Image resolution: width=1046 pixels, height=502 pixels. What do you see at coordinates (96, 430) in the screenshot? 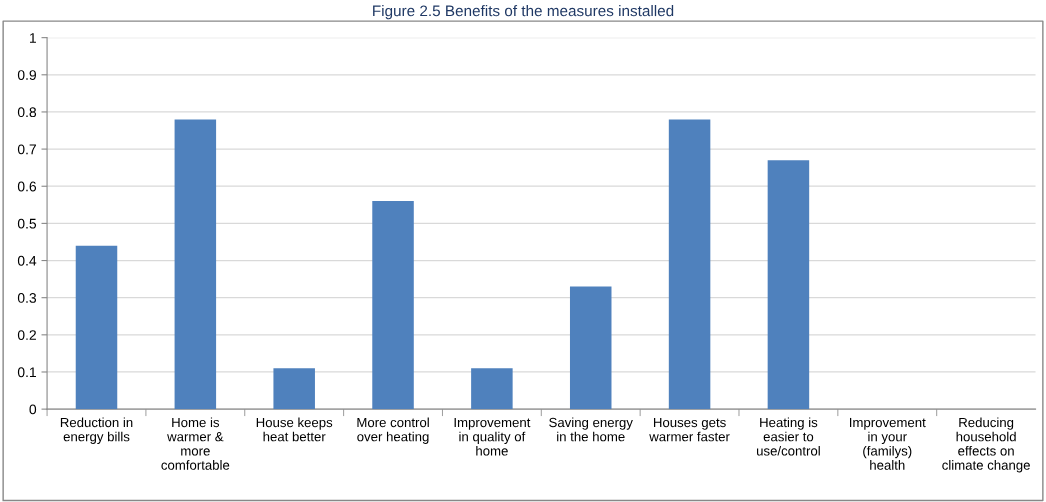
I see `x-tick-label: Reduction in energy bills` at bounding box center [96, 430].